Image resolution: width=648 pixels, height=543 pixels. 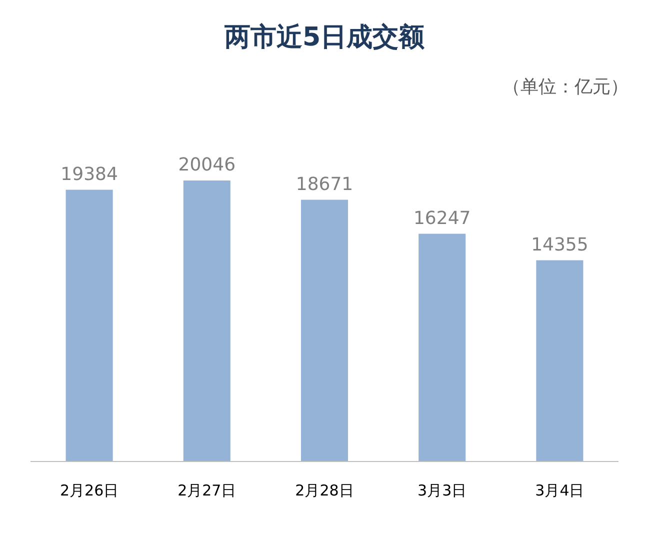 What do you see at coordinates (89, 174) in the screenshot?
I see `data-label: 19384` at bounding box center [89, 174].